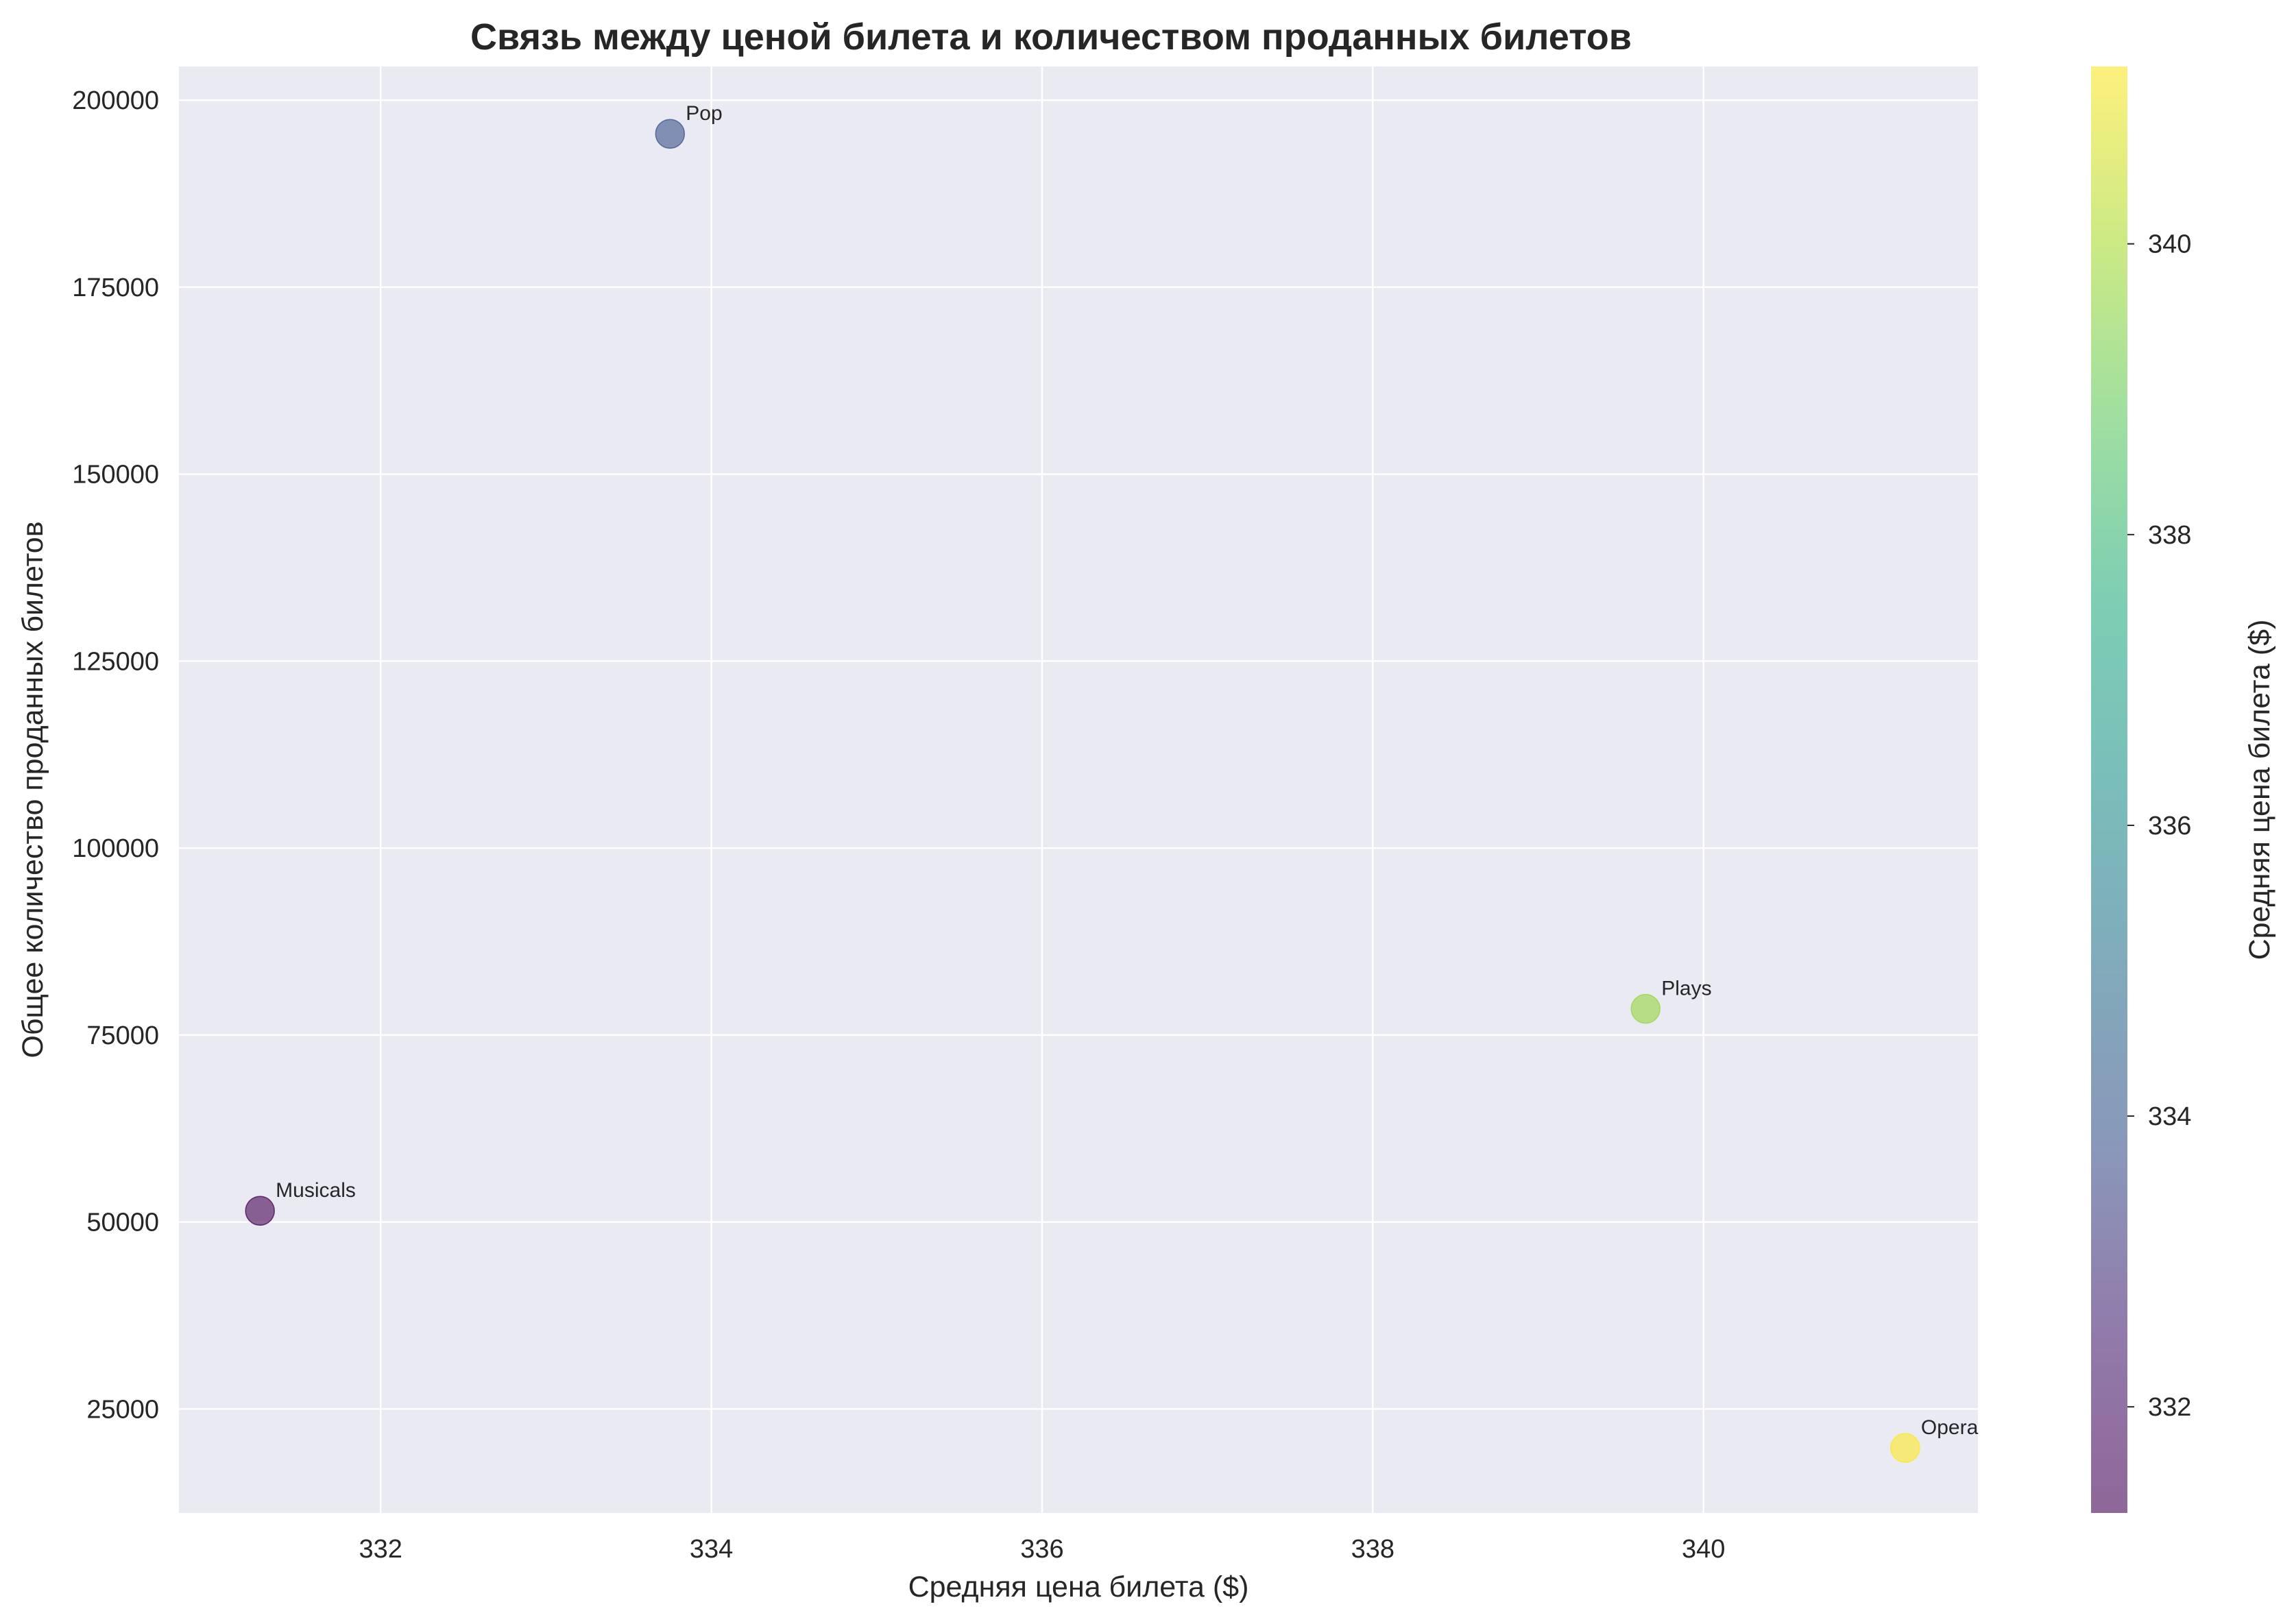 The width and height of the screenshot is (2294, 1624). I want to click on y-tick-label: 100000, so click(115, 848).